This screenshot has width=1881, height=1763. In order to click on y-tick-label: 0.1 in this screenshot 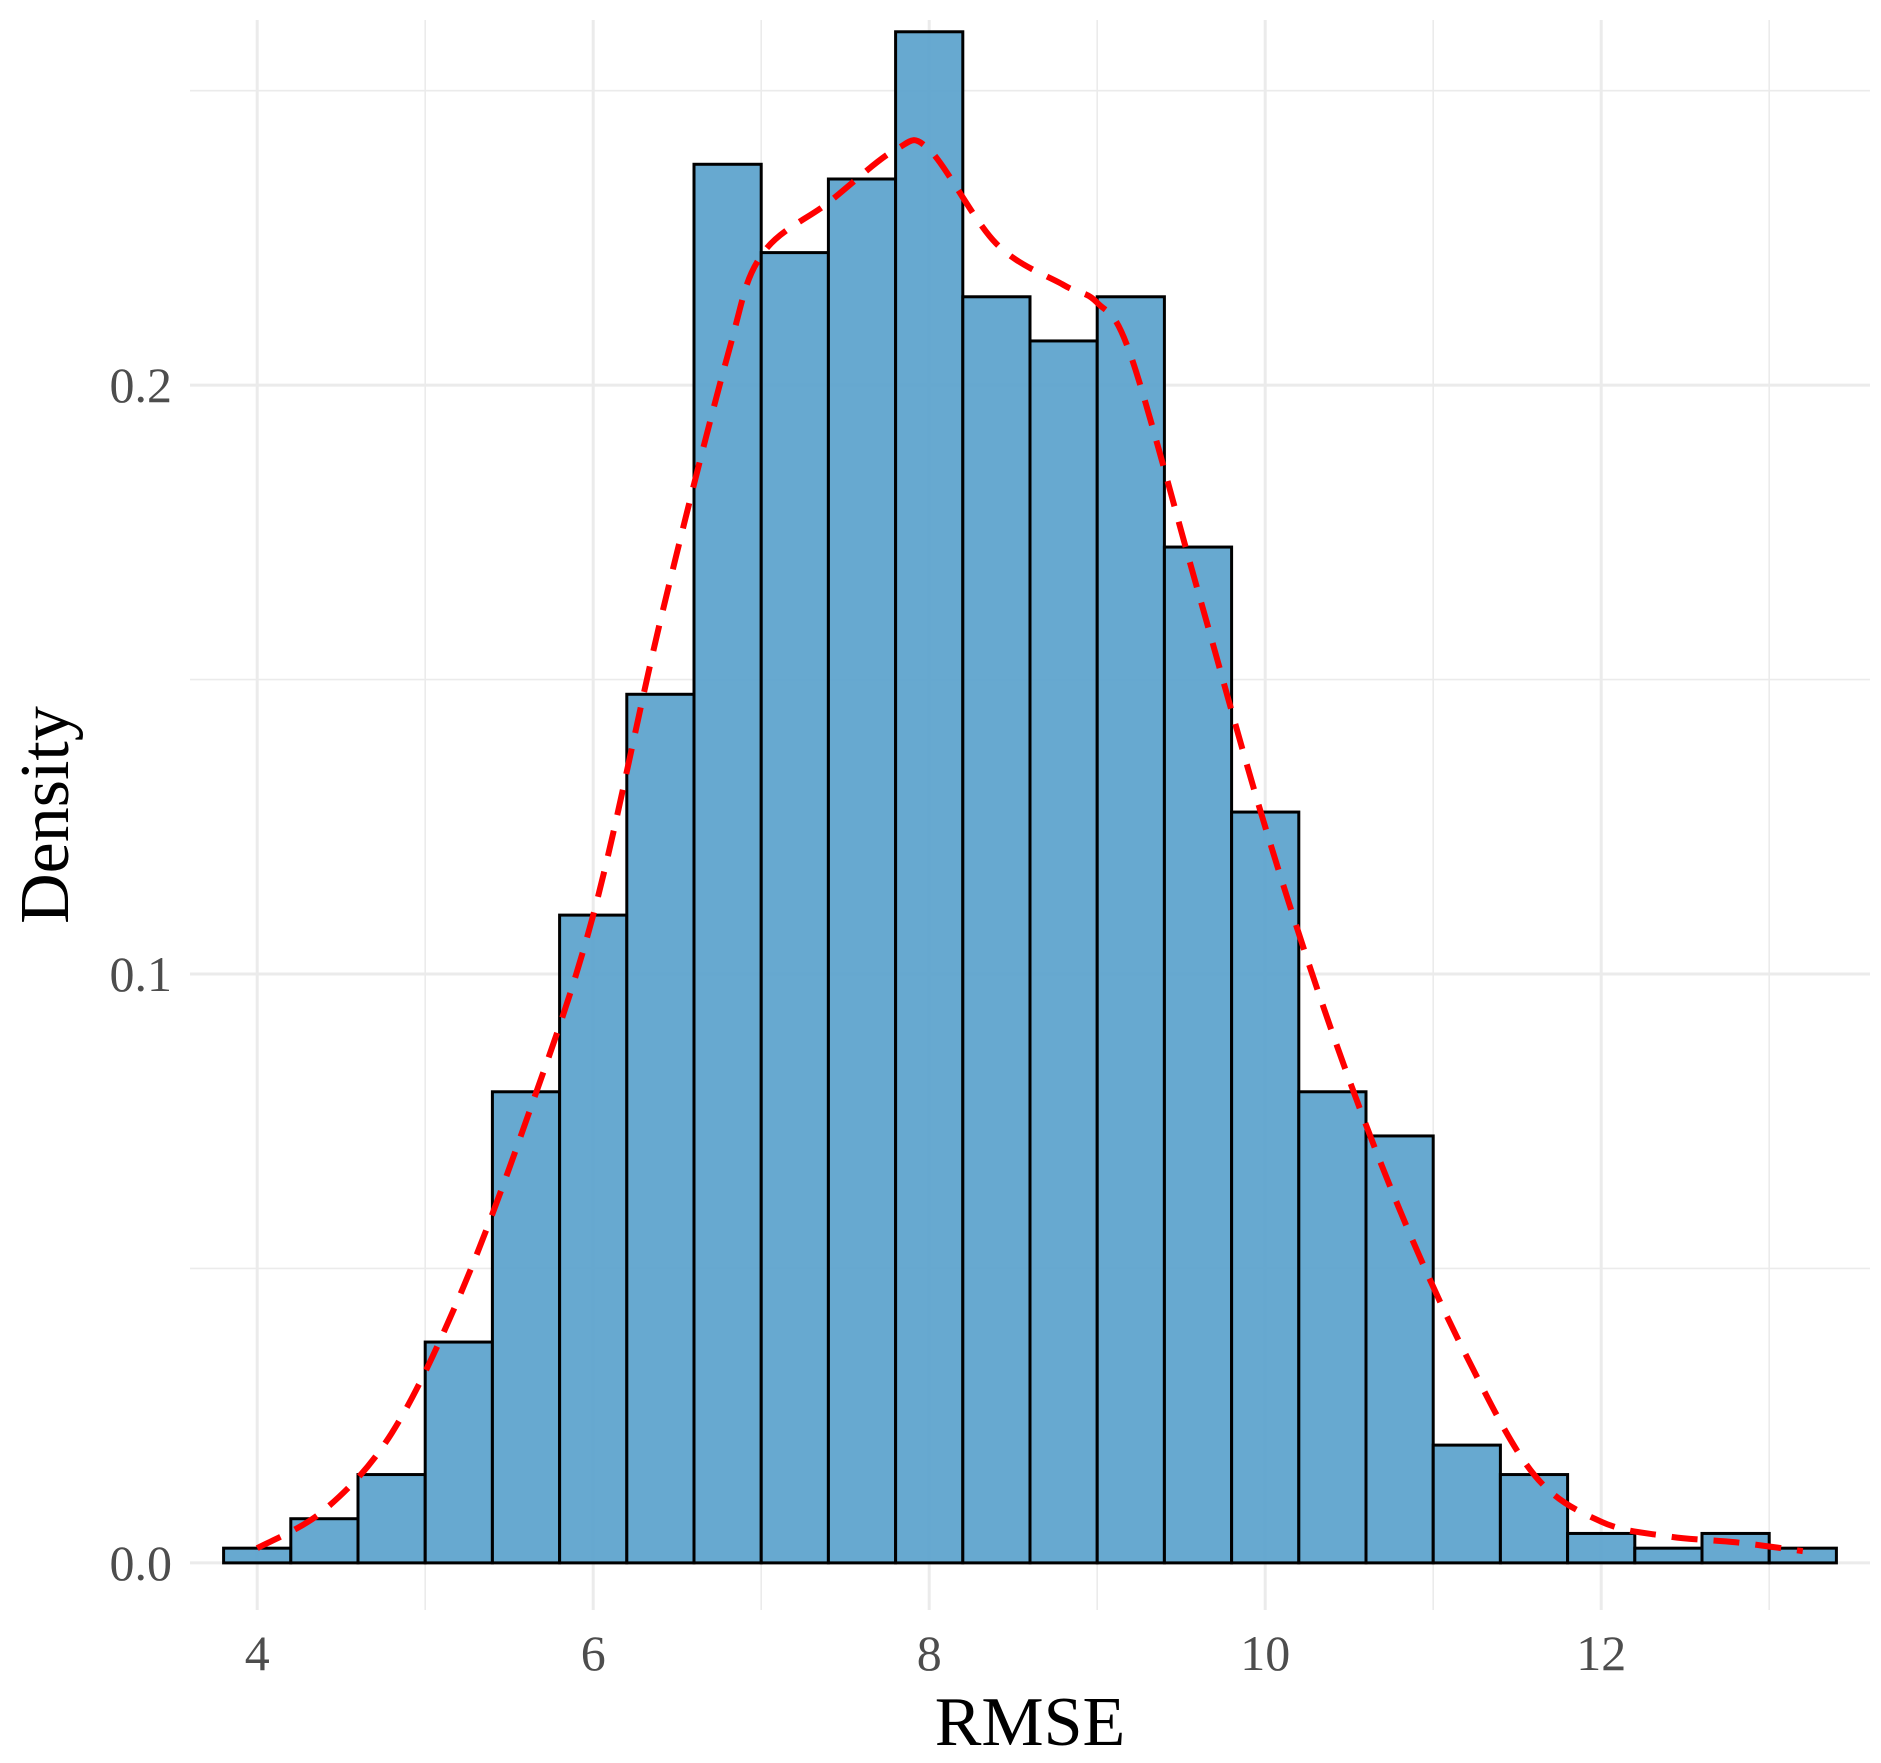, I will do `click(141, 974)`.